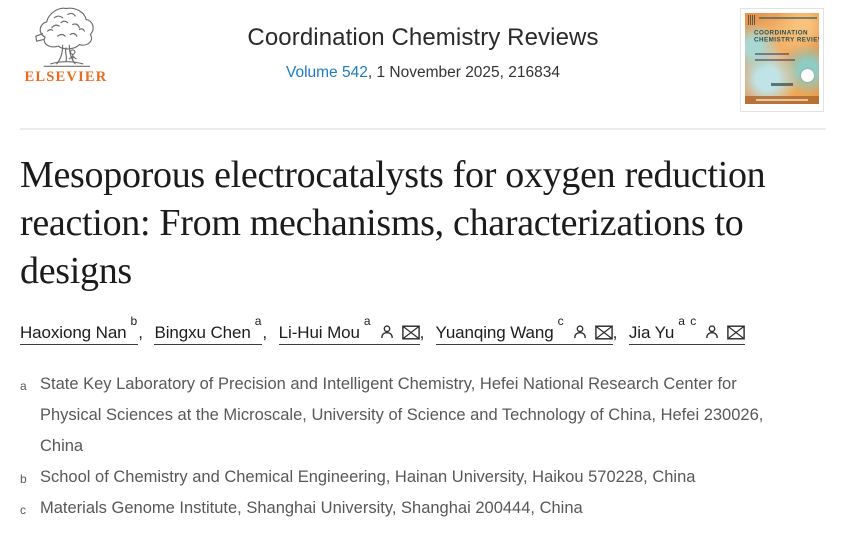 Image resolution: width=846 pixels, height=550 pixels. I want to click on author-haoxiong-nan: Haoxiong Nanb, so click(79, 329).